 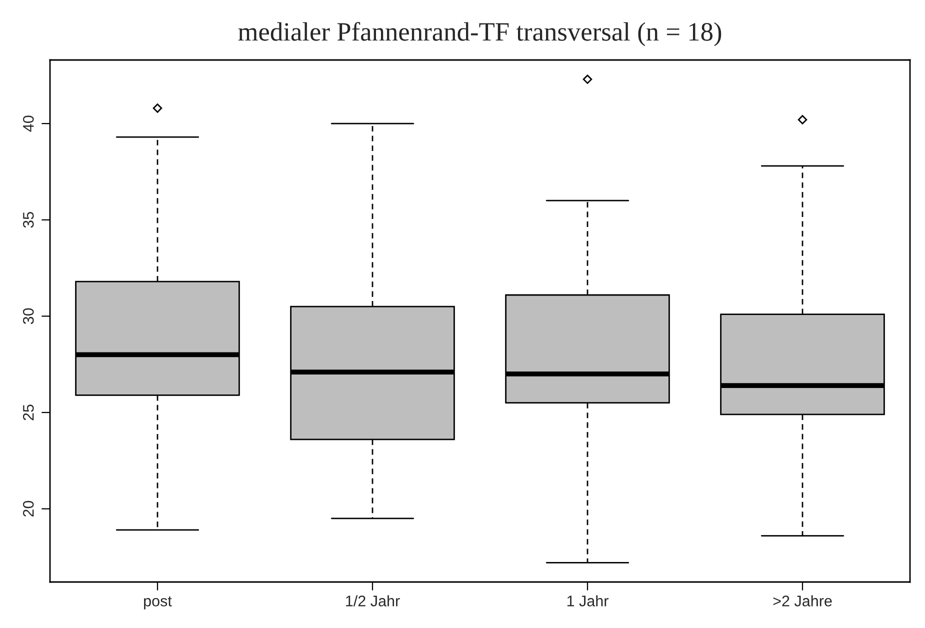 What do you see at coordinates (28, 508) in the screenshot?
I see `y-tick-label: 20` at bounding box center [28, 508].